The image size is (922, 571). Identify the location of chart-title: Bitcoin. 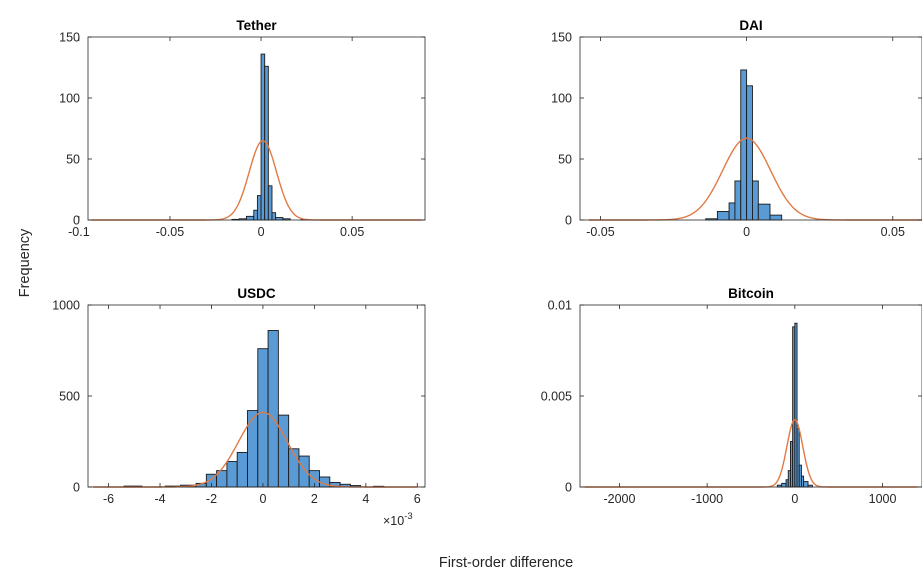
(751, 293).